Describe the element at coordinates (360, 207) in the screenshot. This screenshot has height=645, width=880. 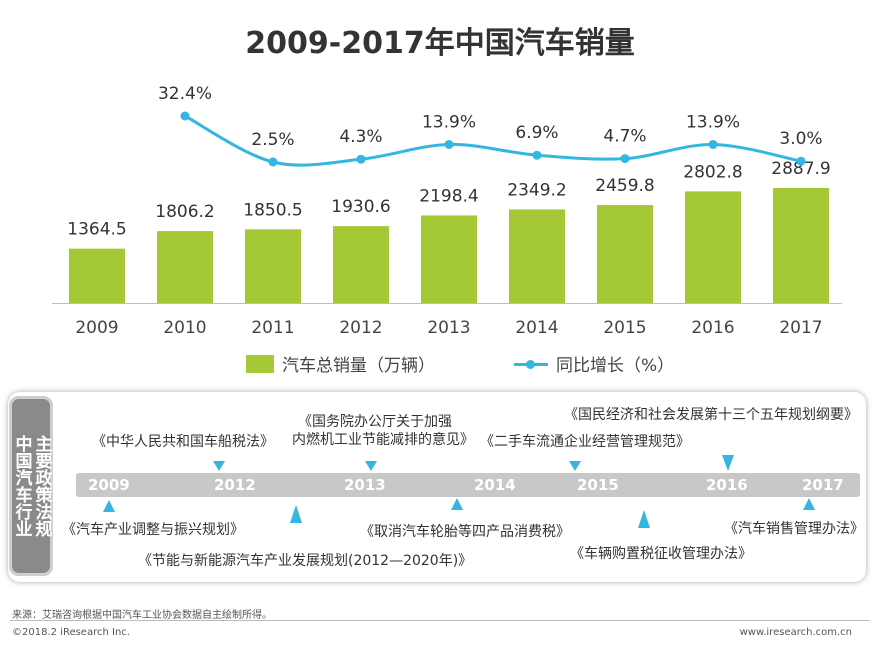
I see `bar-value-label: 1930.6` at that location.